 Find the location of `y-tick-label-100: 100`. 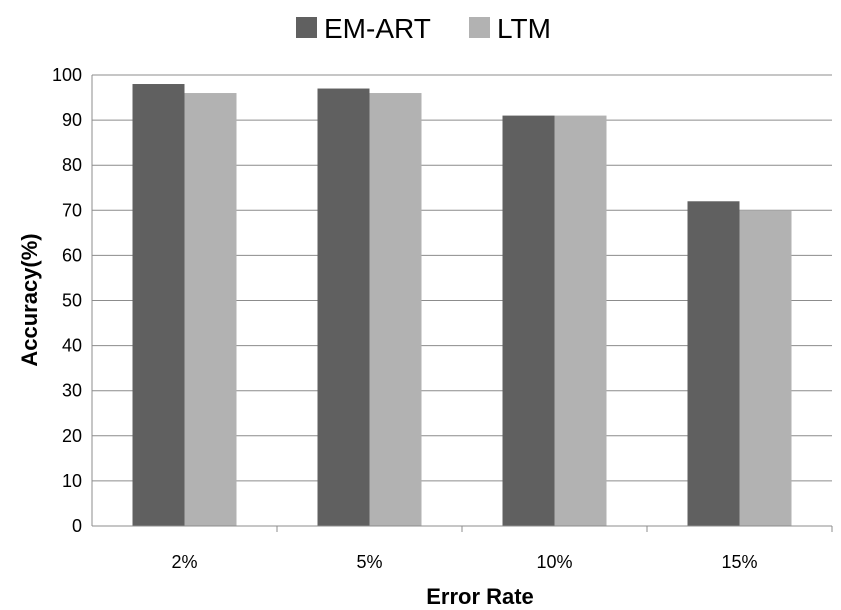

y-tick-label-100: 100 is located at coordinates (67, 75).